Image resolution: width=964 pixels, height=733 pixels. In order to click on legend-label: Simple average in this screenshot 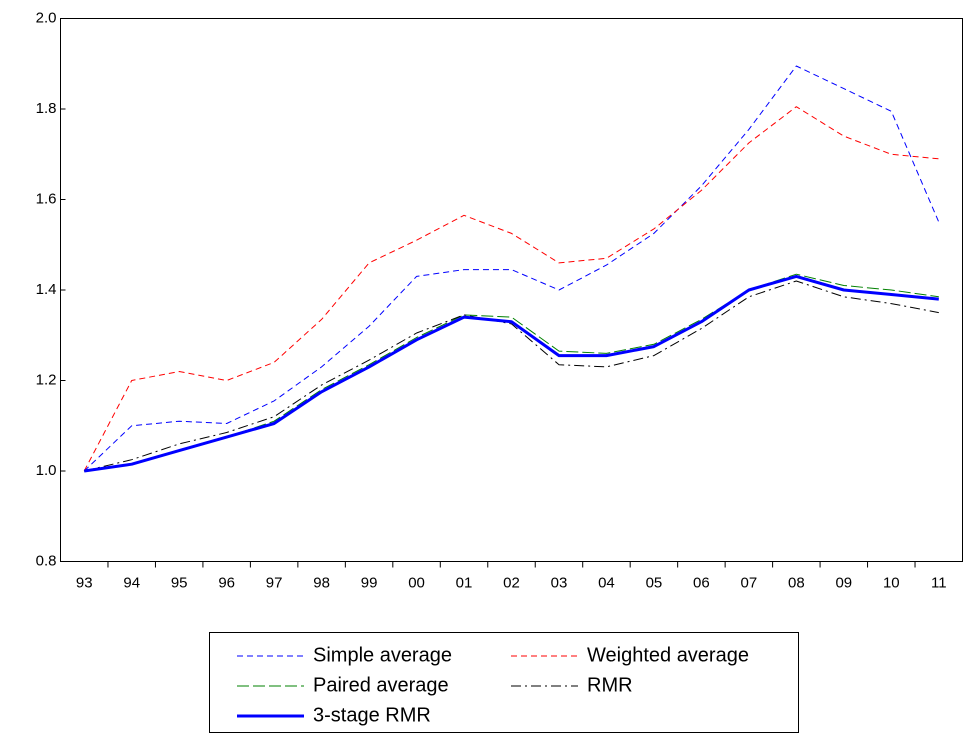, I will do `click(382, 655)`.